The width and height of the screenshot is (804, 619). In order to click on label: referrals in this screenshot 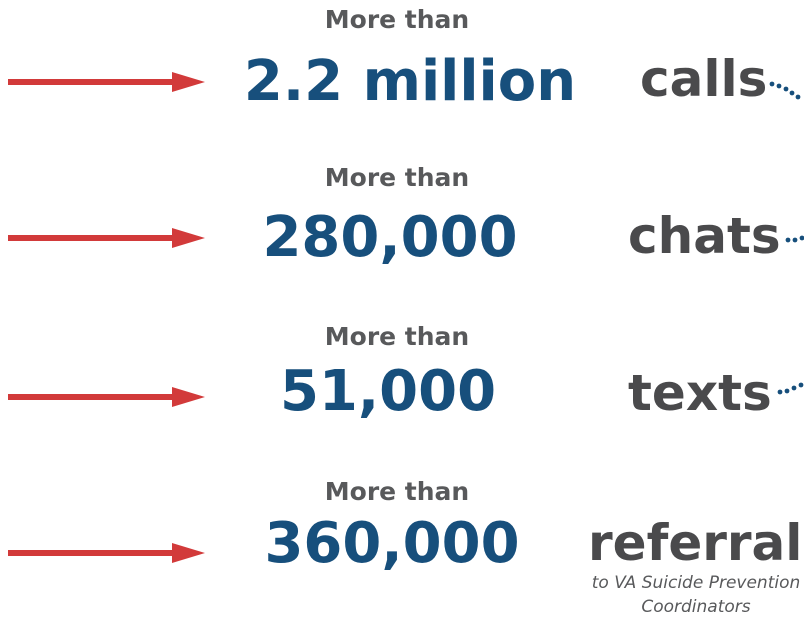, I will do `click(696, 543)`.